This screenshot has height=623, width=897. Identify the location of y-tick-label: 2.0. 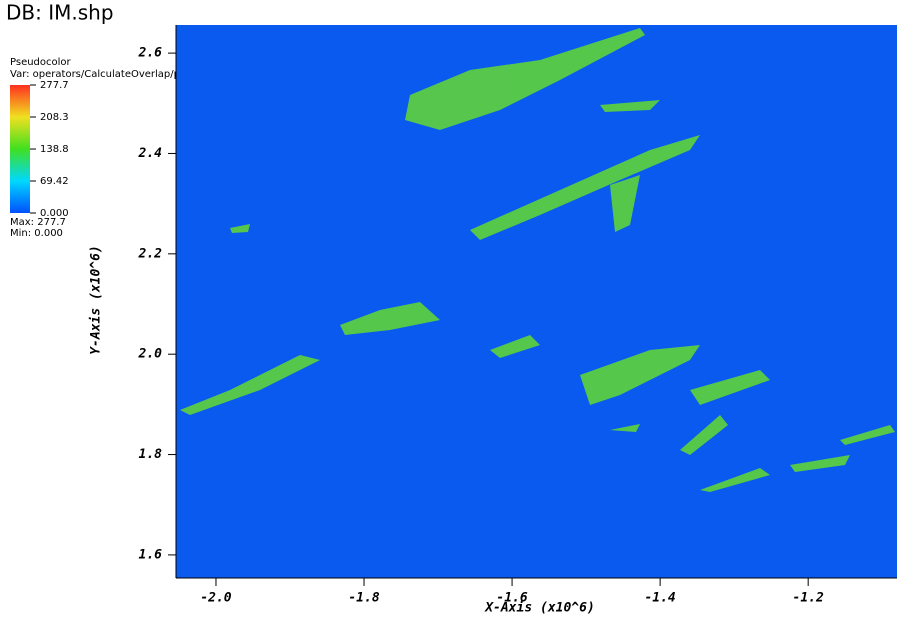
(150, 354).